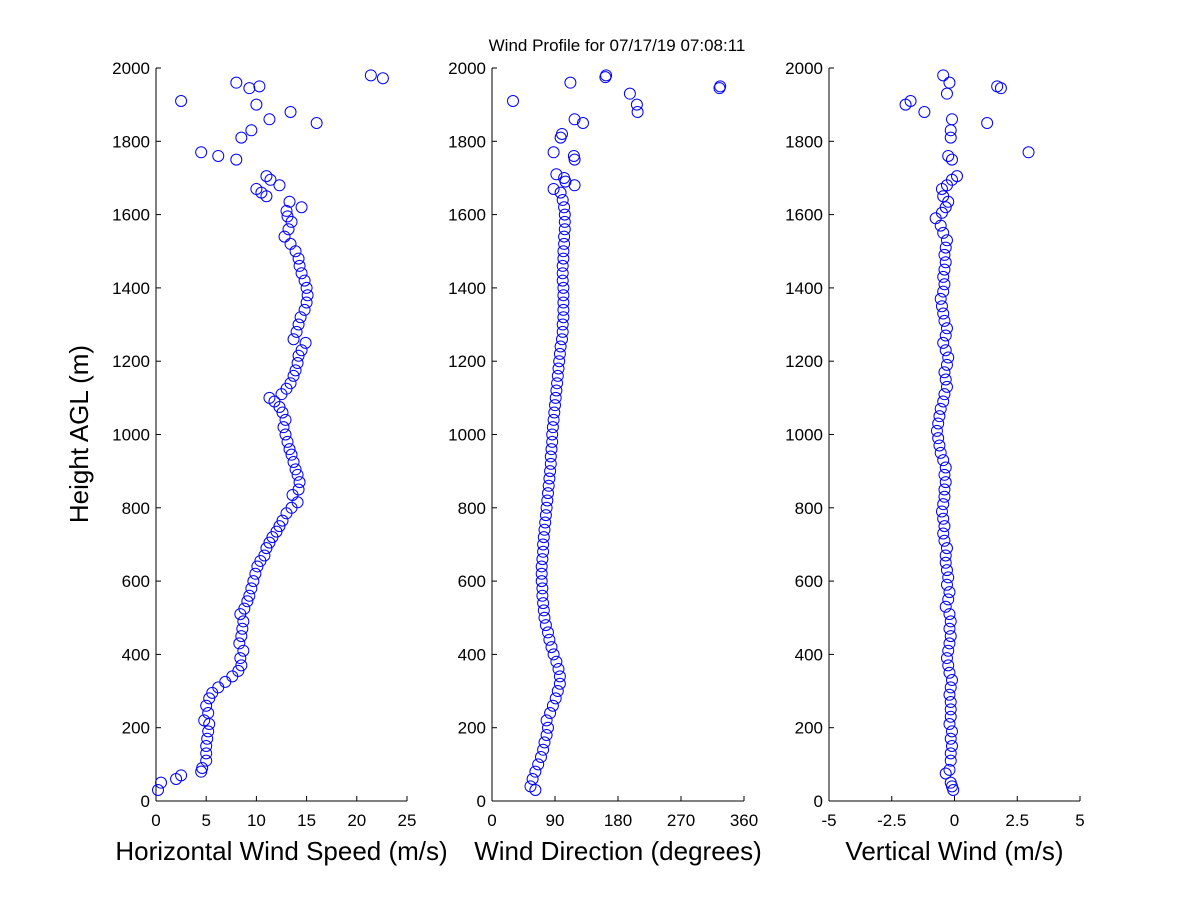  Describe the element at coordinates (555, 820) in the screenshot. I see `wind-direction-x-tick-label: 90` at that location.